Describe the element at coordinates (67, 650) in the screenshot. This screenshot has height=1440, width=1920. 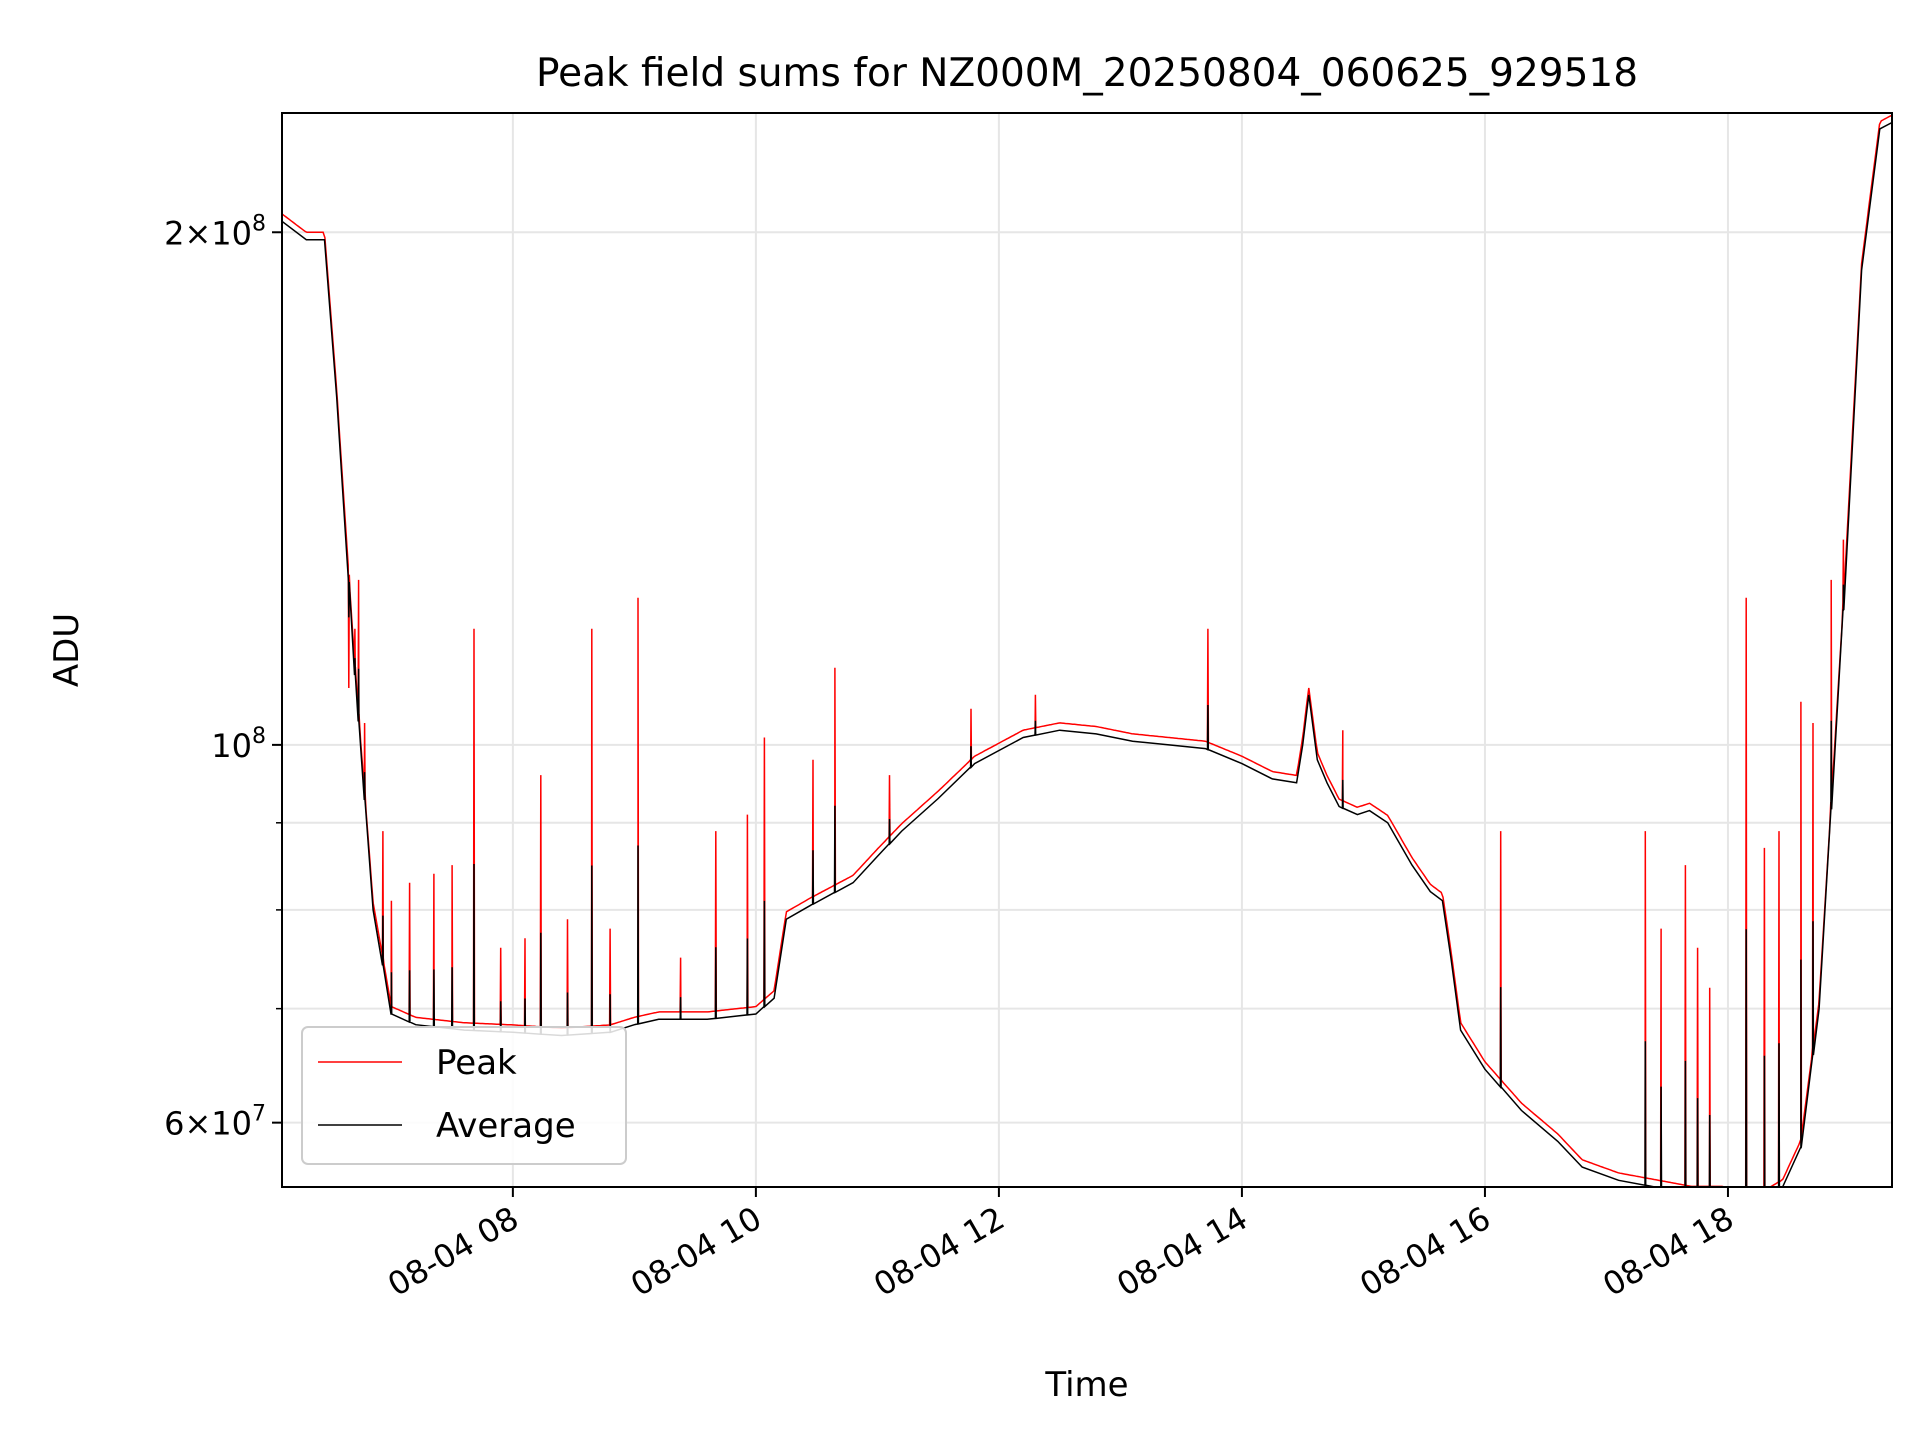
I see `y-axis-label: ADU` at that location.